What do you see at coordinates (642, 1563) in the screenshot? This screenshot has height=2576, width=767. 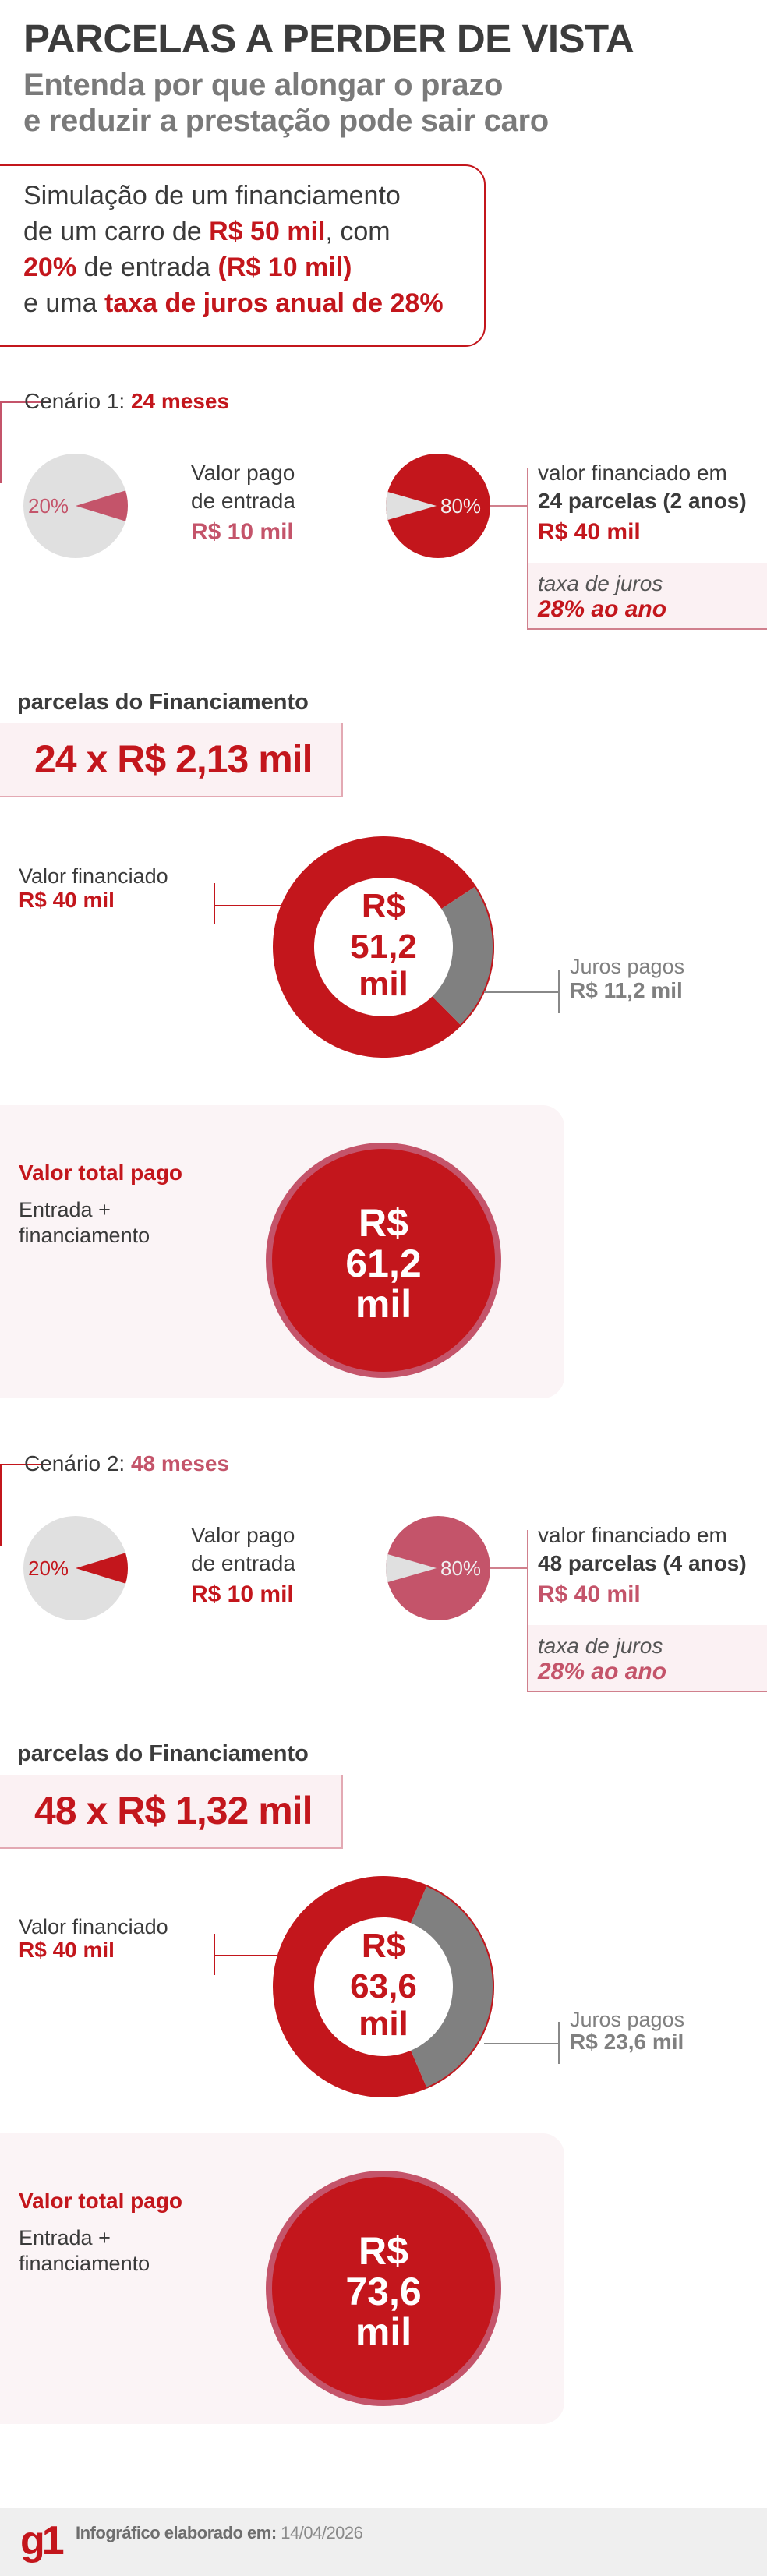 I see `financed-label-2: 48 parcelas (4 anos)` at bounding box center [642, 1563].